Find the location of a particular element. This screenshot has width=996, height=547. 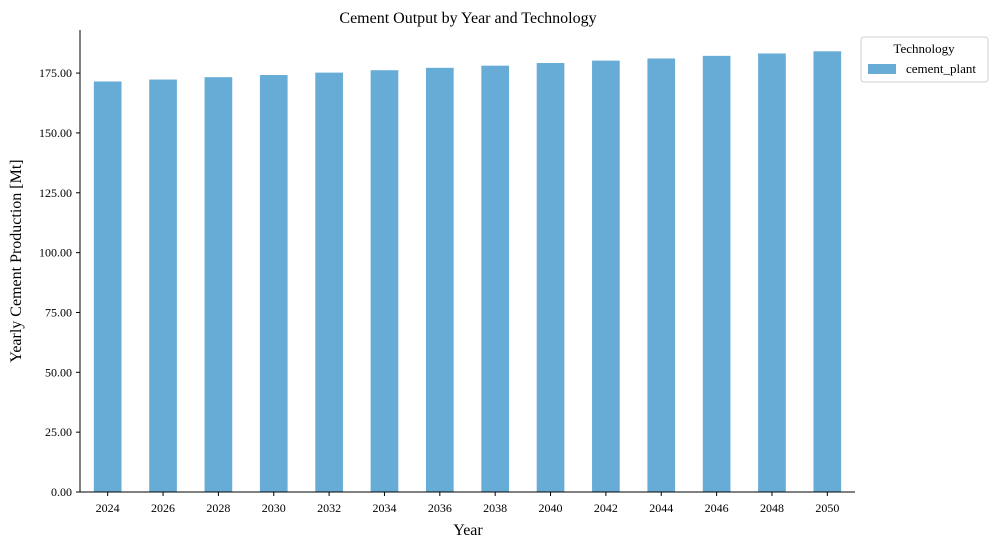

y-tick-label-25: 25.00 is located at coordinates (58, 432).